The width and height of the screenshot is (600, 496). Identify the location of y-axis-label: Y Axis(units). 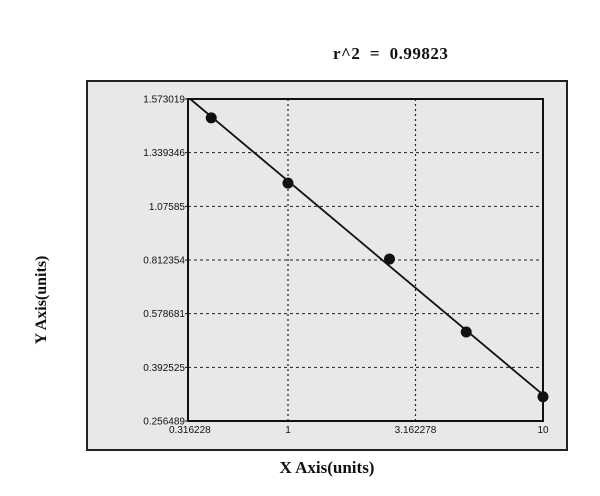
(41, 300).